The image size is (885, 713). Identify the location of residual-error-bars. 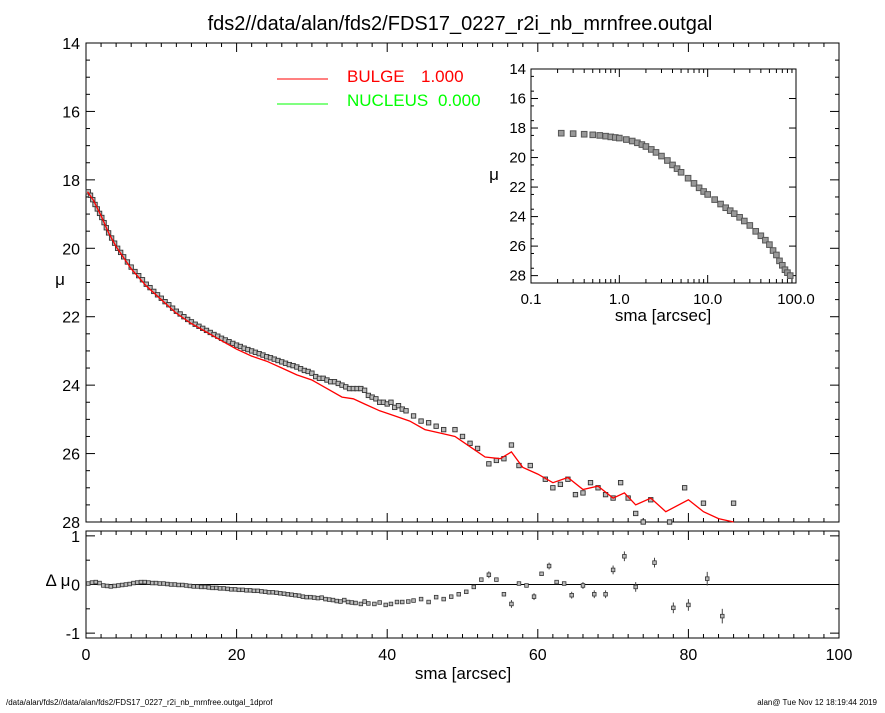
(605, 587).